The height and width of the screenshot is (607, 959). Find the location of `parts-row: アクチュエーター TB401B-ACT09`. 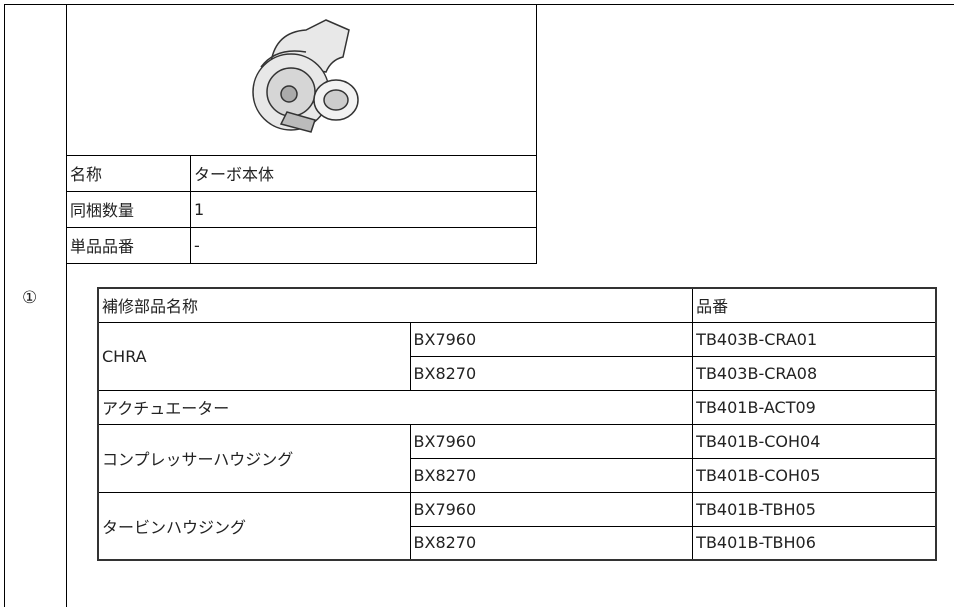

parts-row: アクチュエーター TB401B-ACT09 is located at coordinates (517, 407).